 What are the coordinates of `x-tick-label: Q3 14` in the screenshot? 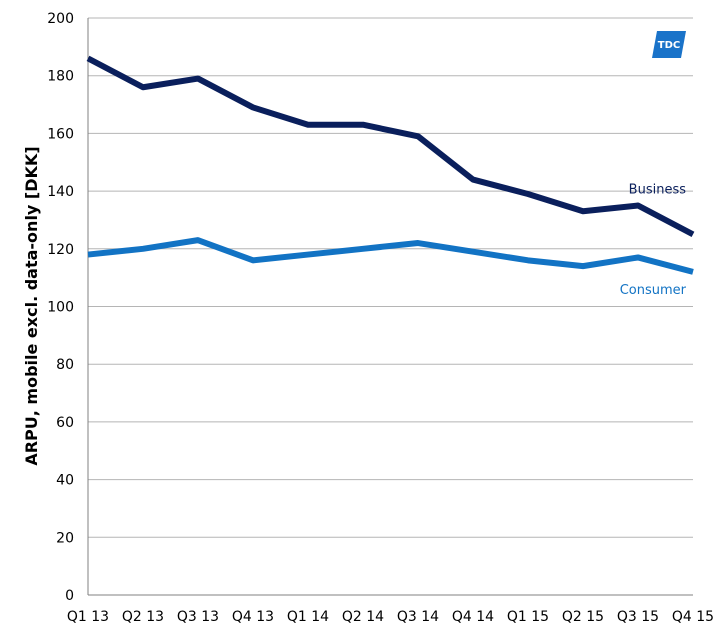 It's located at (418, 617).